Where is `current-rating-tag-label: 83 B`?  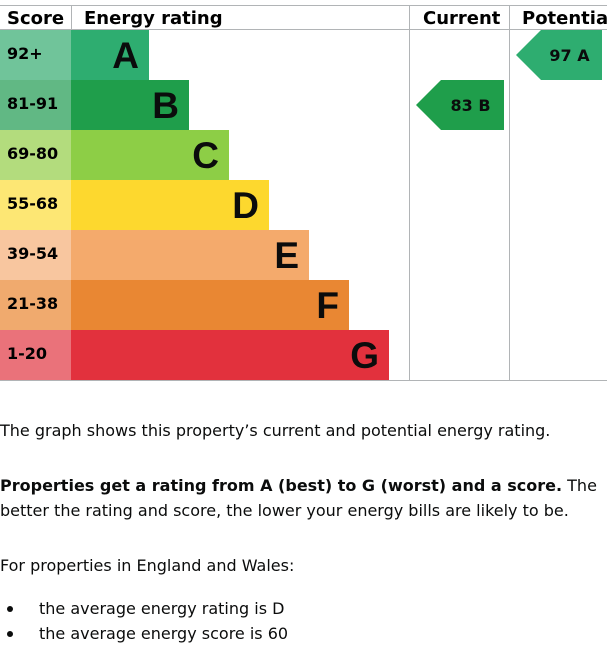
current-rating-tag-label: 83 B is located at coordinates (470, 105).